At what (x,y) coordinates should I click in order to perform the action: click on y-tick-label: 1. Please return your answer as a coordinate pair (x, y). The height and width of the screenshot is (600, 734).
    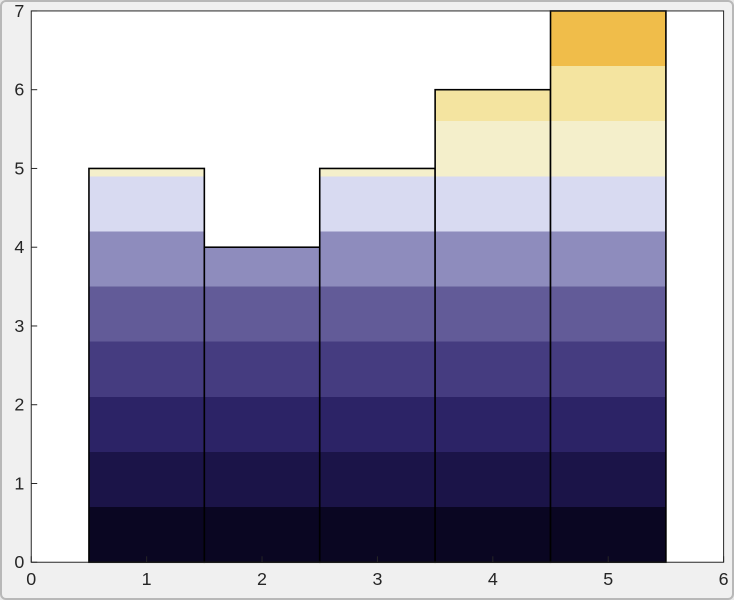
    Looking at the image, I should click on (19, 483).